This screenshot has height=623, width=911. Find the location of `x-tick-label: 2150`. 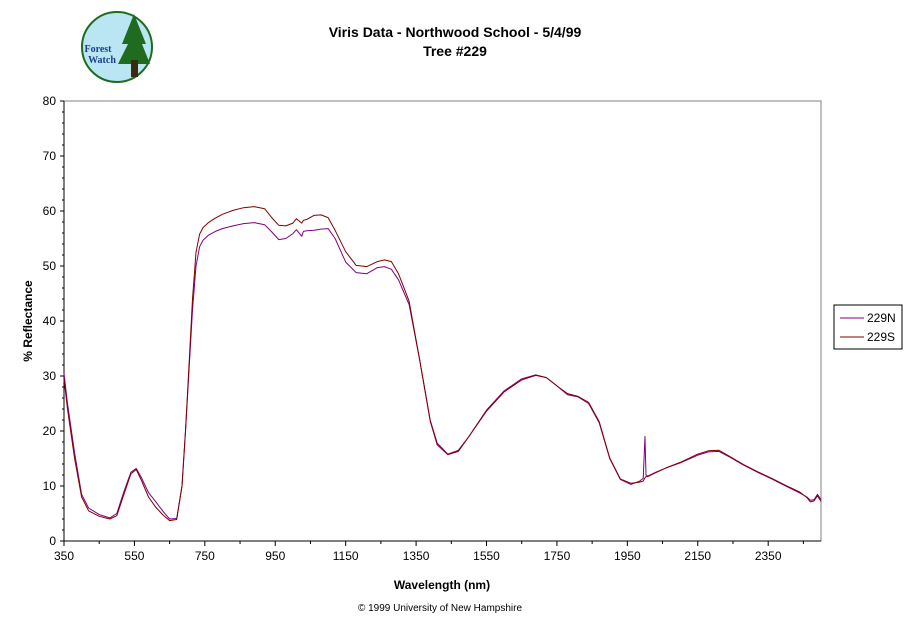

x-tick-label: 2150 is located at coordinates (697, 556).